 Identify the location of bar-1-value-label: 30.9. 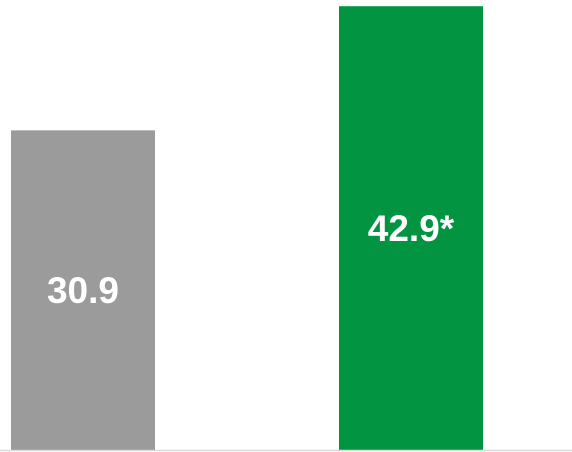
(83, 290).